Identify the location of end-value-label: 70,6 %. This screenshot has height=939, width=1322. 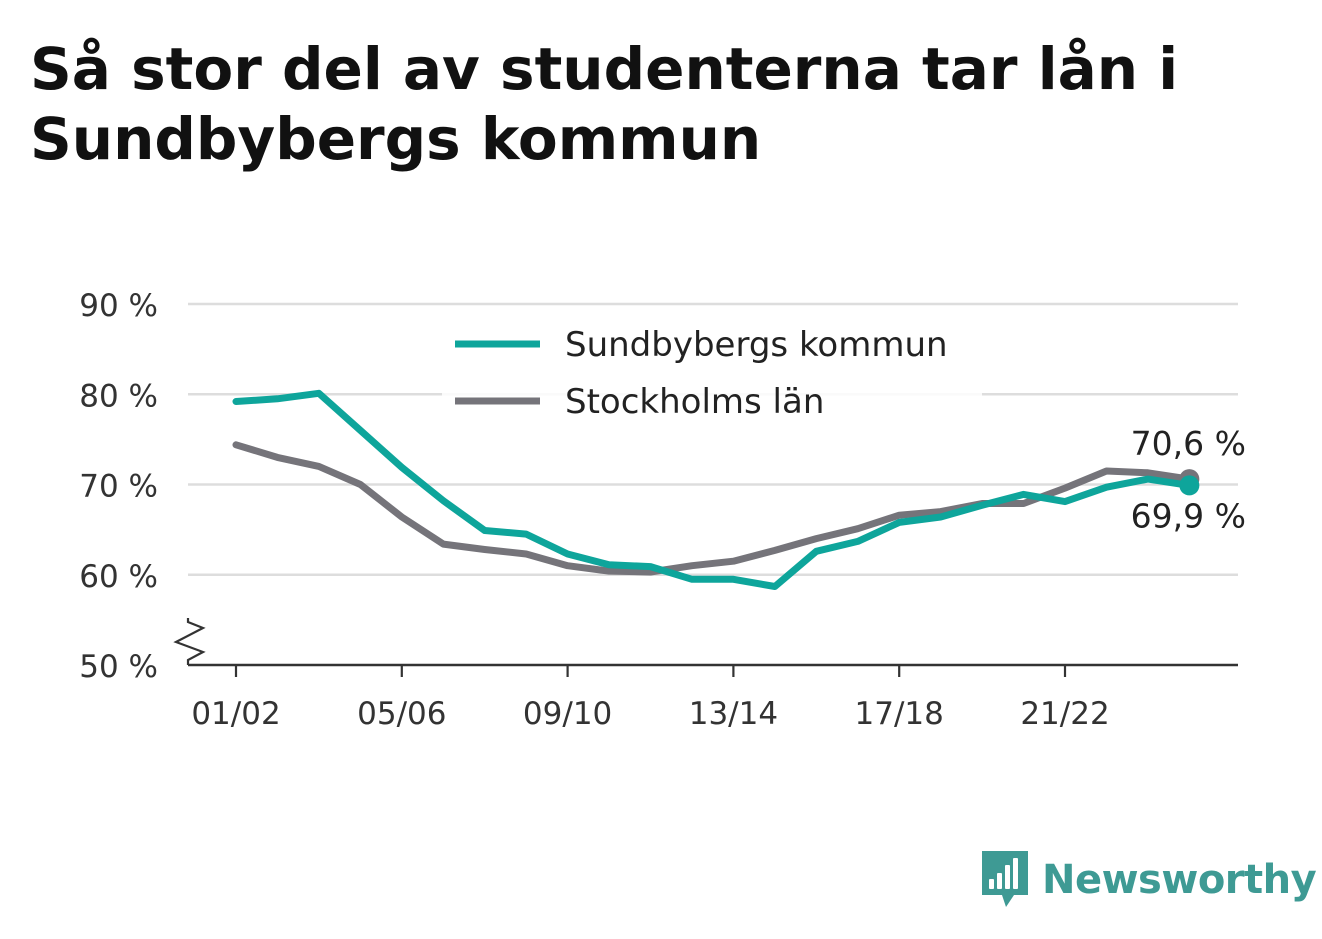
(1188, 443).